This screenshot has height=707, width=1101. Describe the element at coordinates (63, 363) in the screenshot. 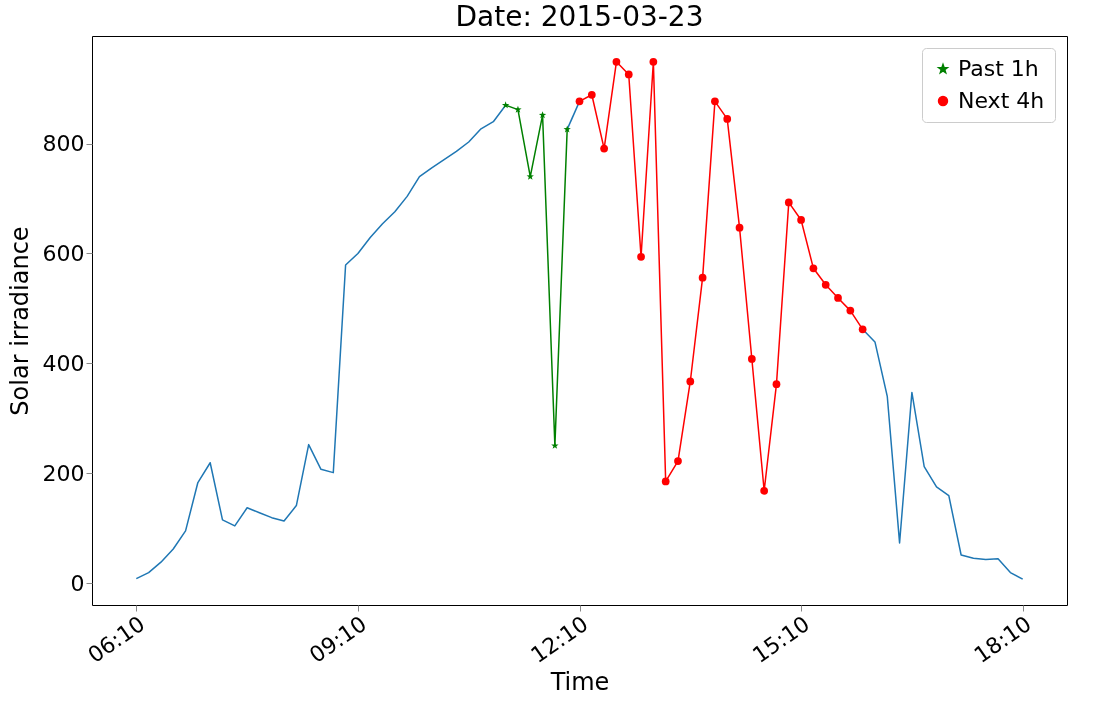

I see `y-tick-label: 400` at that location.